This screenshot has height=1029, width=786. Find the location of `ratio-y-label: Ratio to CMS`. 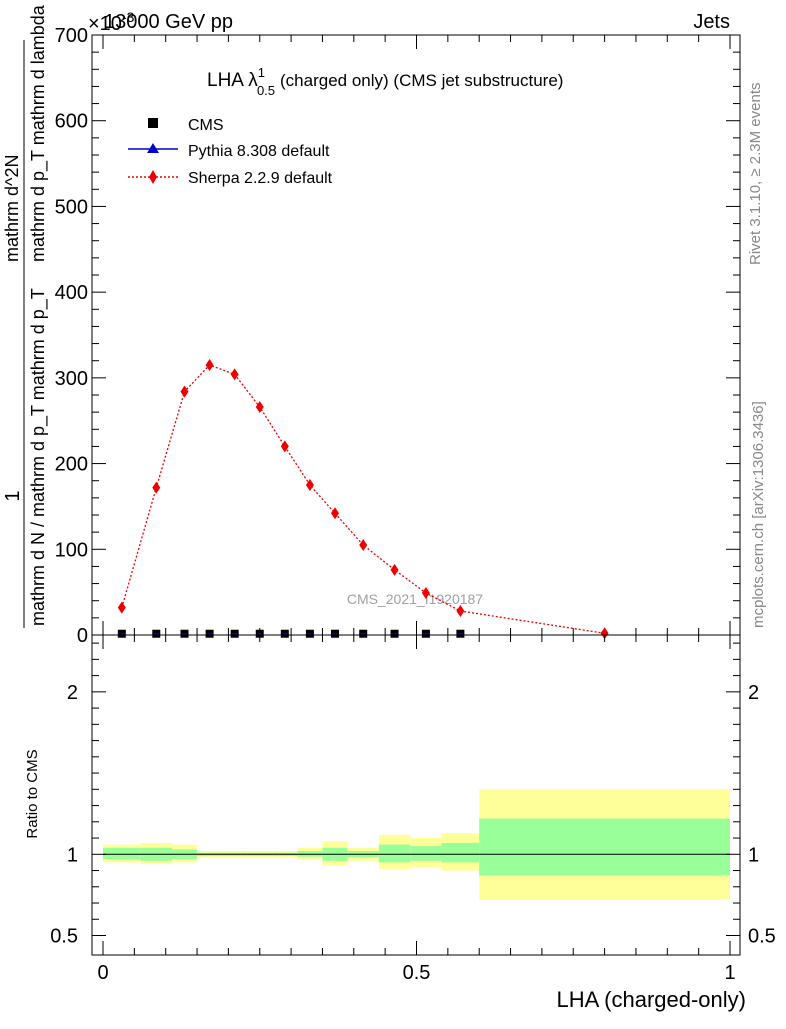

ratio-y-label: Ratio to CMS is located at coordinates (32, 793).